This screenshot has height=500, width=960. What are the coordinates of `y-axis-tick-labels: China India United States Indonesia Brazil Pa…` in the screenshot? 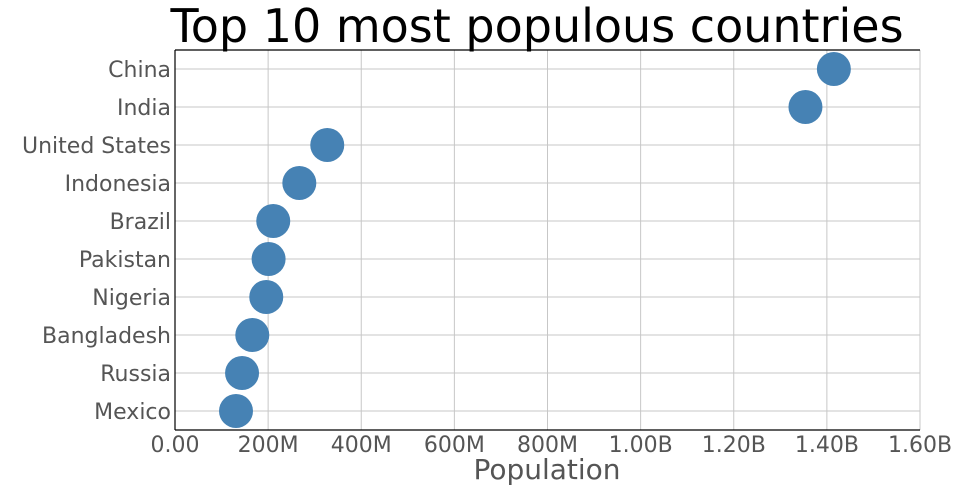 It's located at (96, 241).